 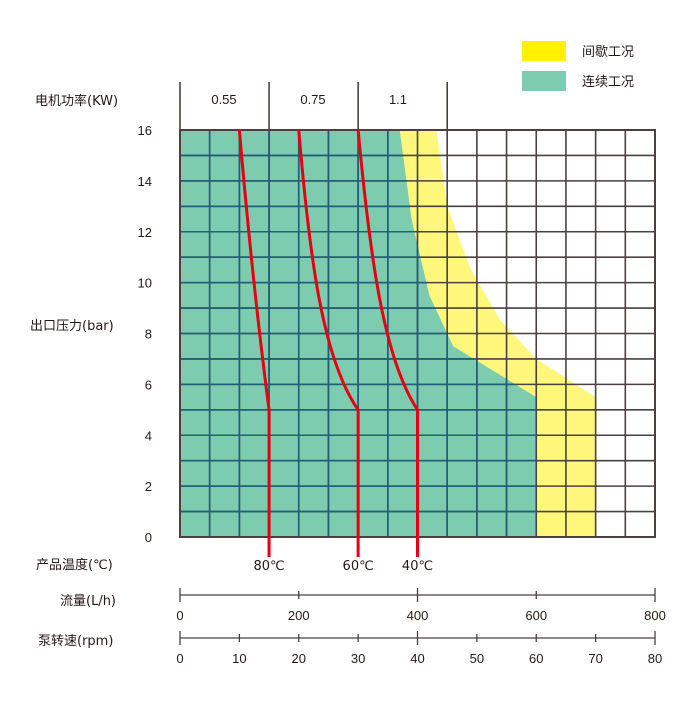 What do you see at coordinates (145, 130) in the screenshot?
I see `y-tick-label: 16` at bounding box center [145, 130].